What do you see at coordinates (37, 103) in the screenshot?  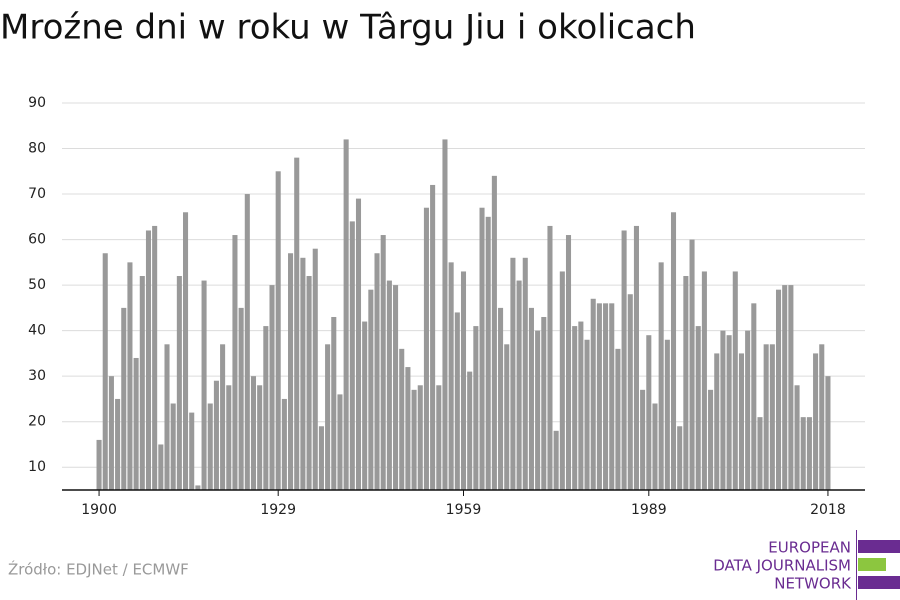 I see `y-tick-label: 90` at bounding box center [37, 103].